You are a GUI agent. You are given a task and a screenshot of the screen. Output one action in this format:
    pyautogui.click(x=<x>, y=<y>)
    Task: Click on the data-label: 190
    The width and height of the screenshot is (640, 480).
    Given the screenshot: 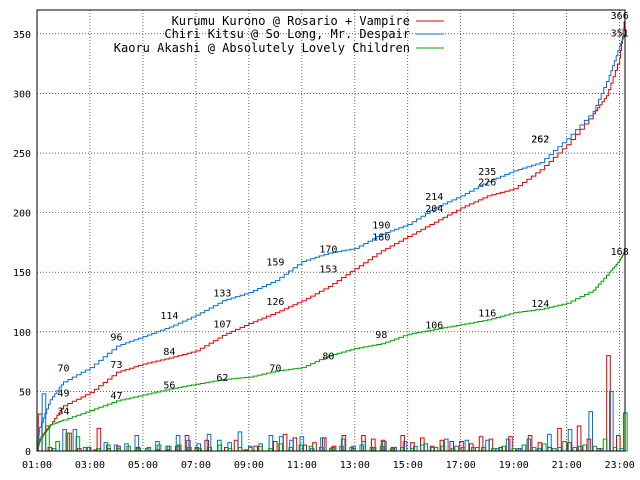 What is the action you would take?
    pyautogui.click(x=381, y=226)
    